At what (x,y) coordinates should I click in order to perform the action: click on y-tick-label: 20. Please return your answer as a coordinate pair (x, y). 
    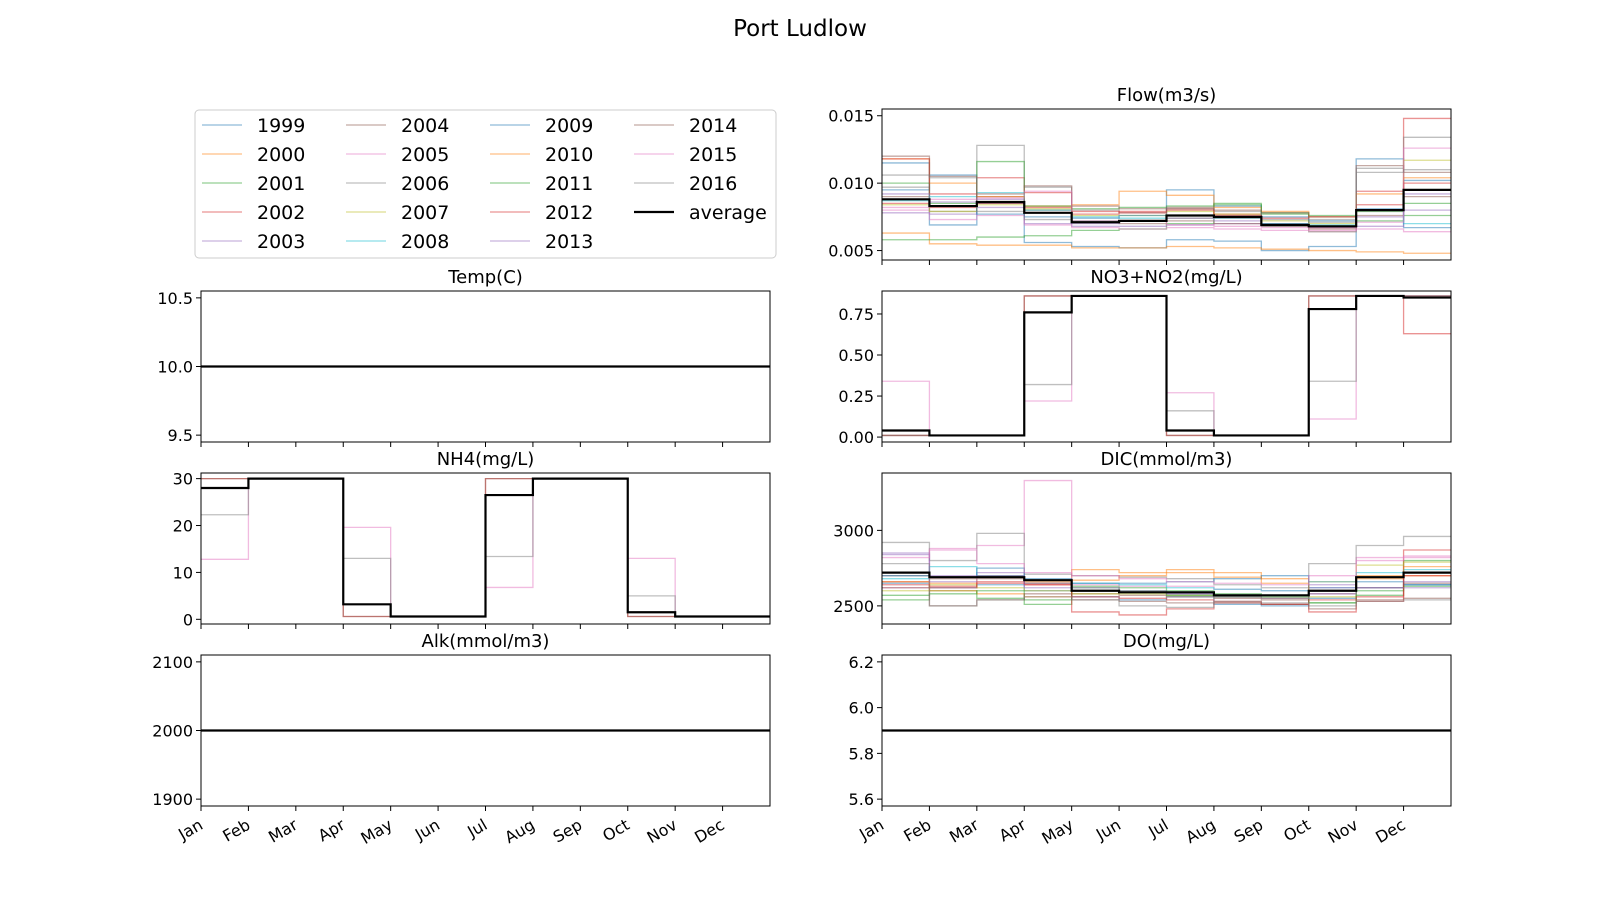
    Looking at the image, I should click on (183, 526).